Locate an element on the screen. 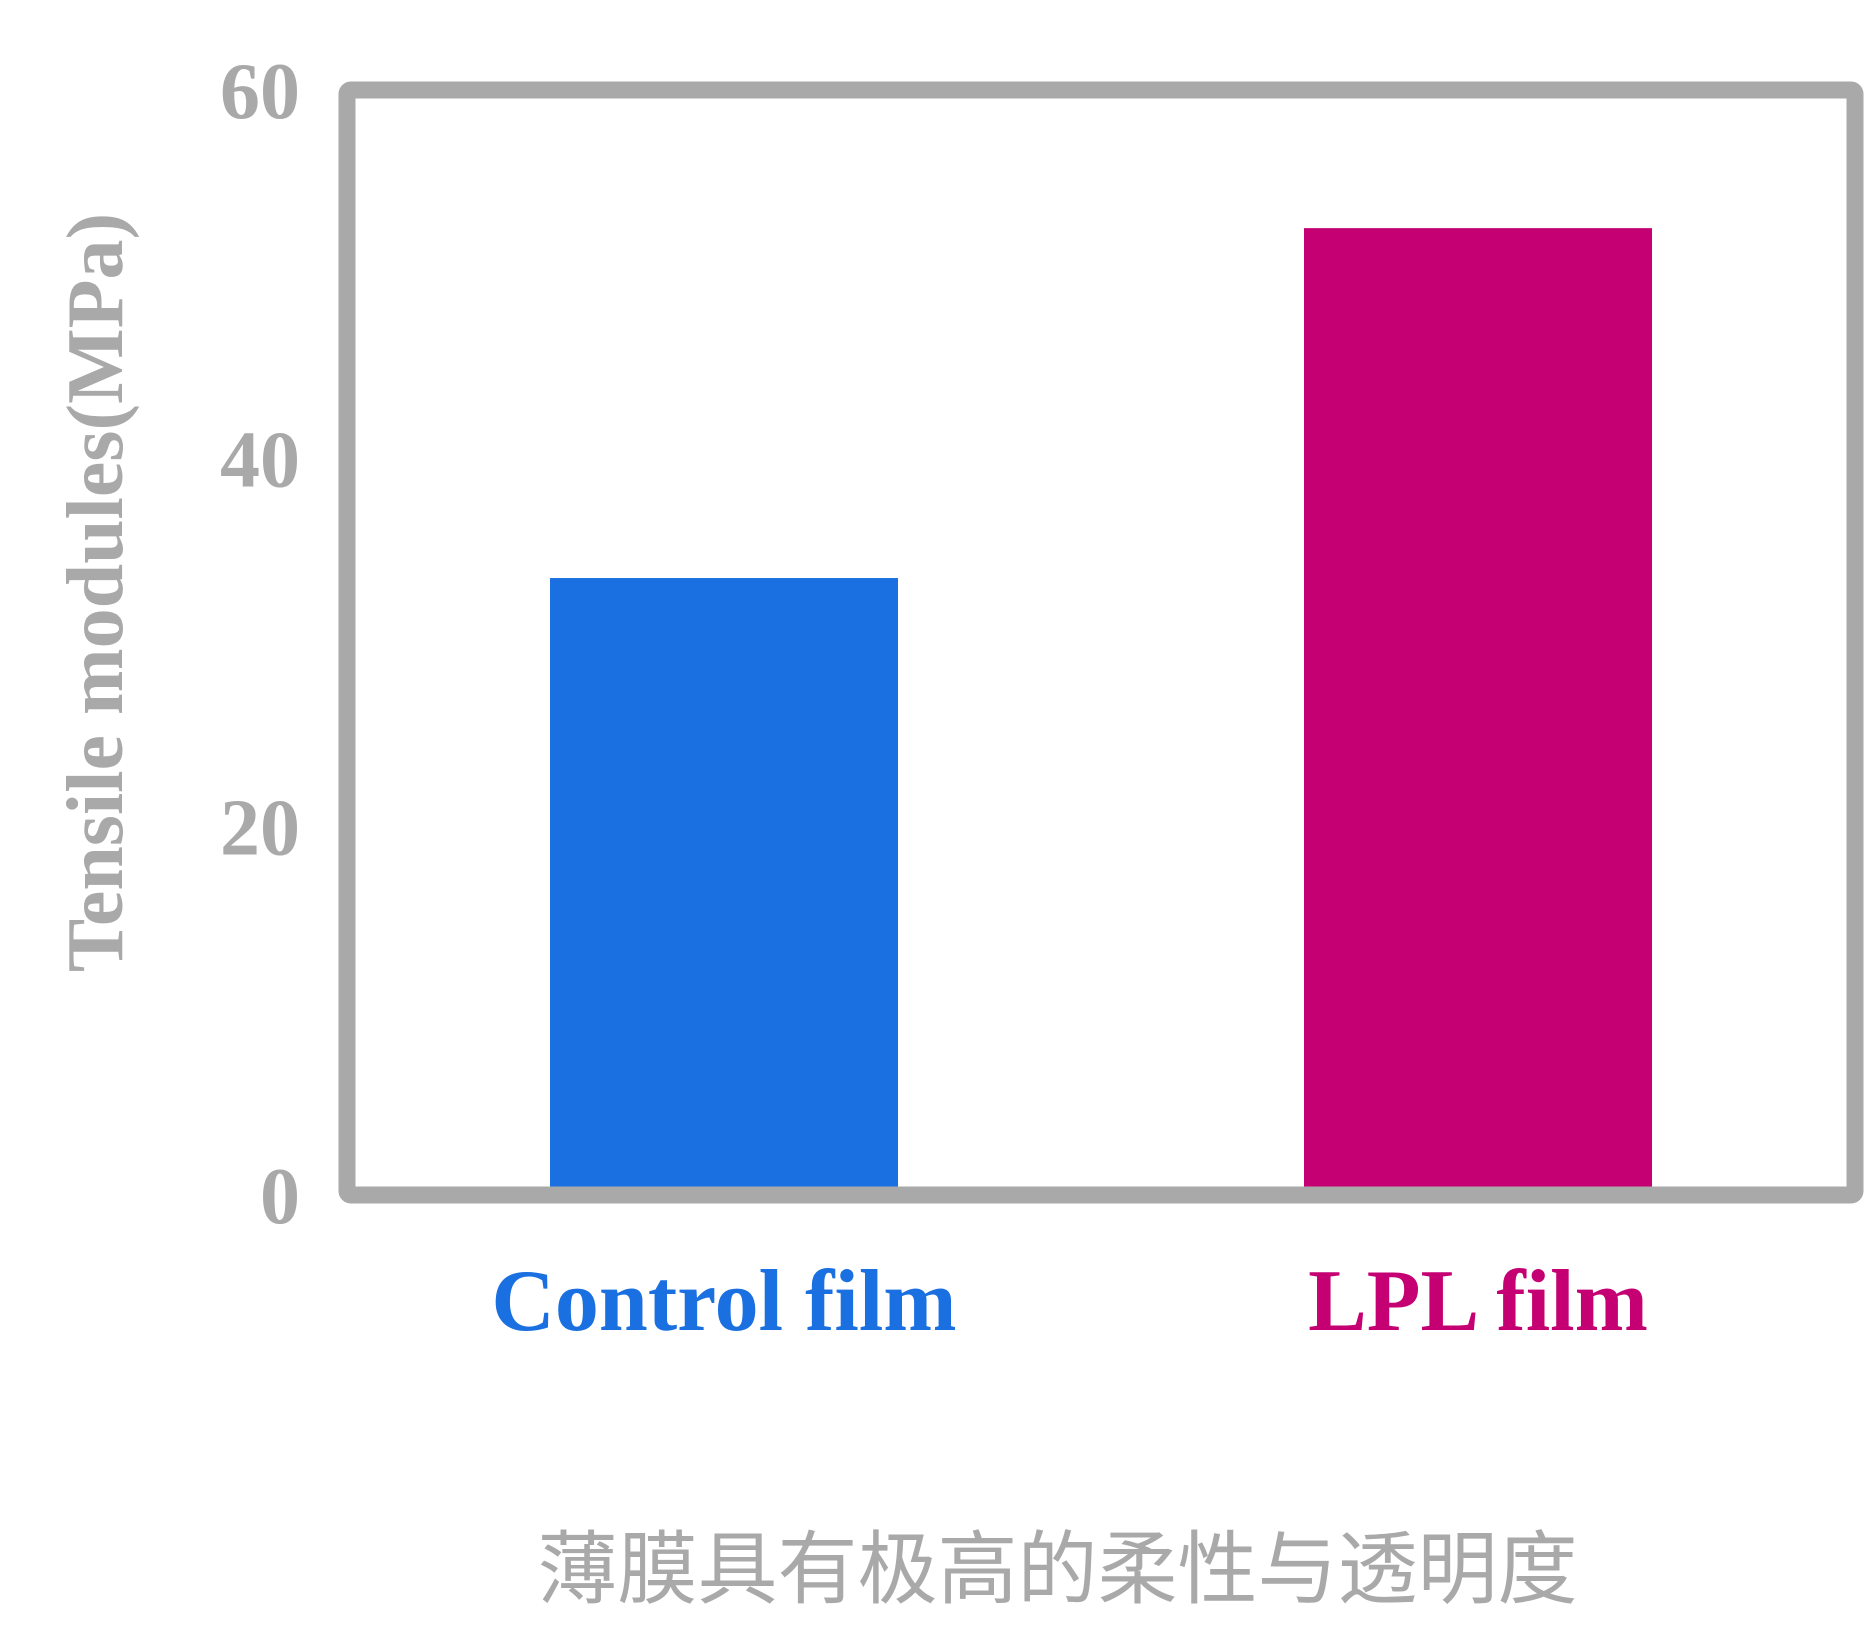  category-label: Control film is located at coordinates (723, 1301).